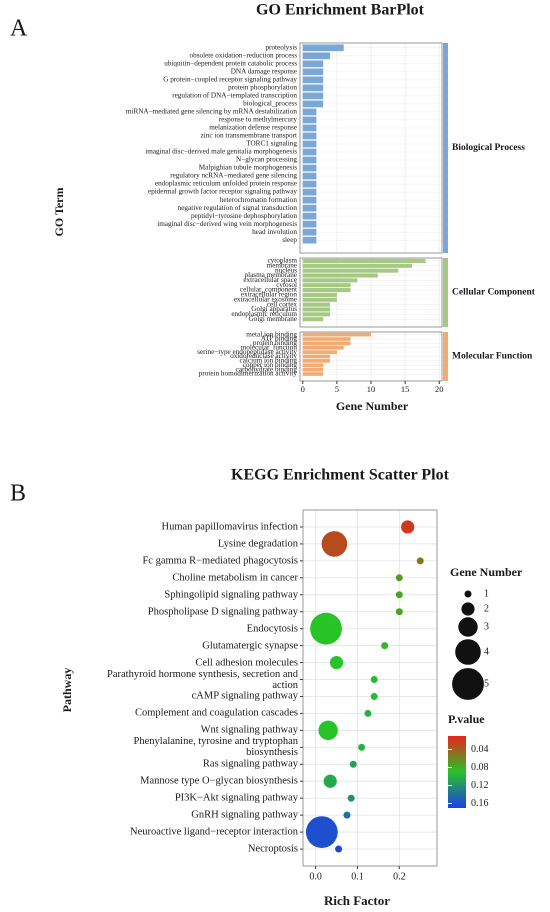 The width and height of the screenshot is (550, 912). What do you see at coordinates (213, 832) in the screenshot?
I see `y-tick-label: Neuroactive ligand−receptor interaction` at bounding box center [213, 832].